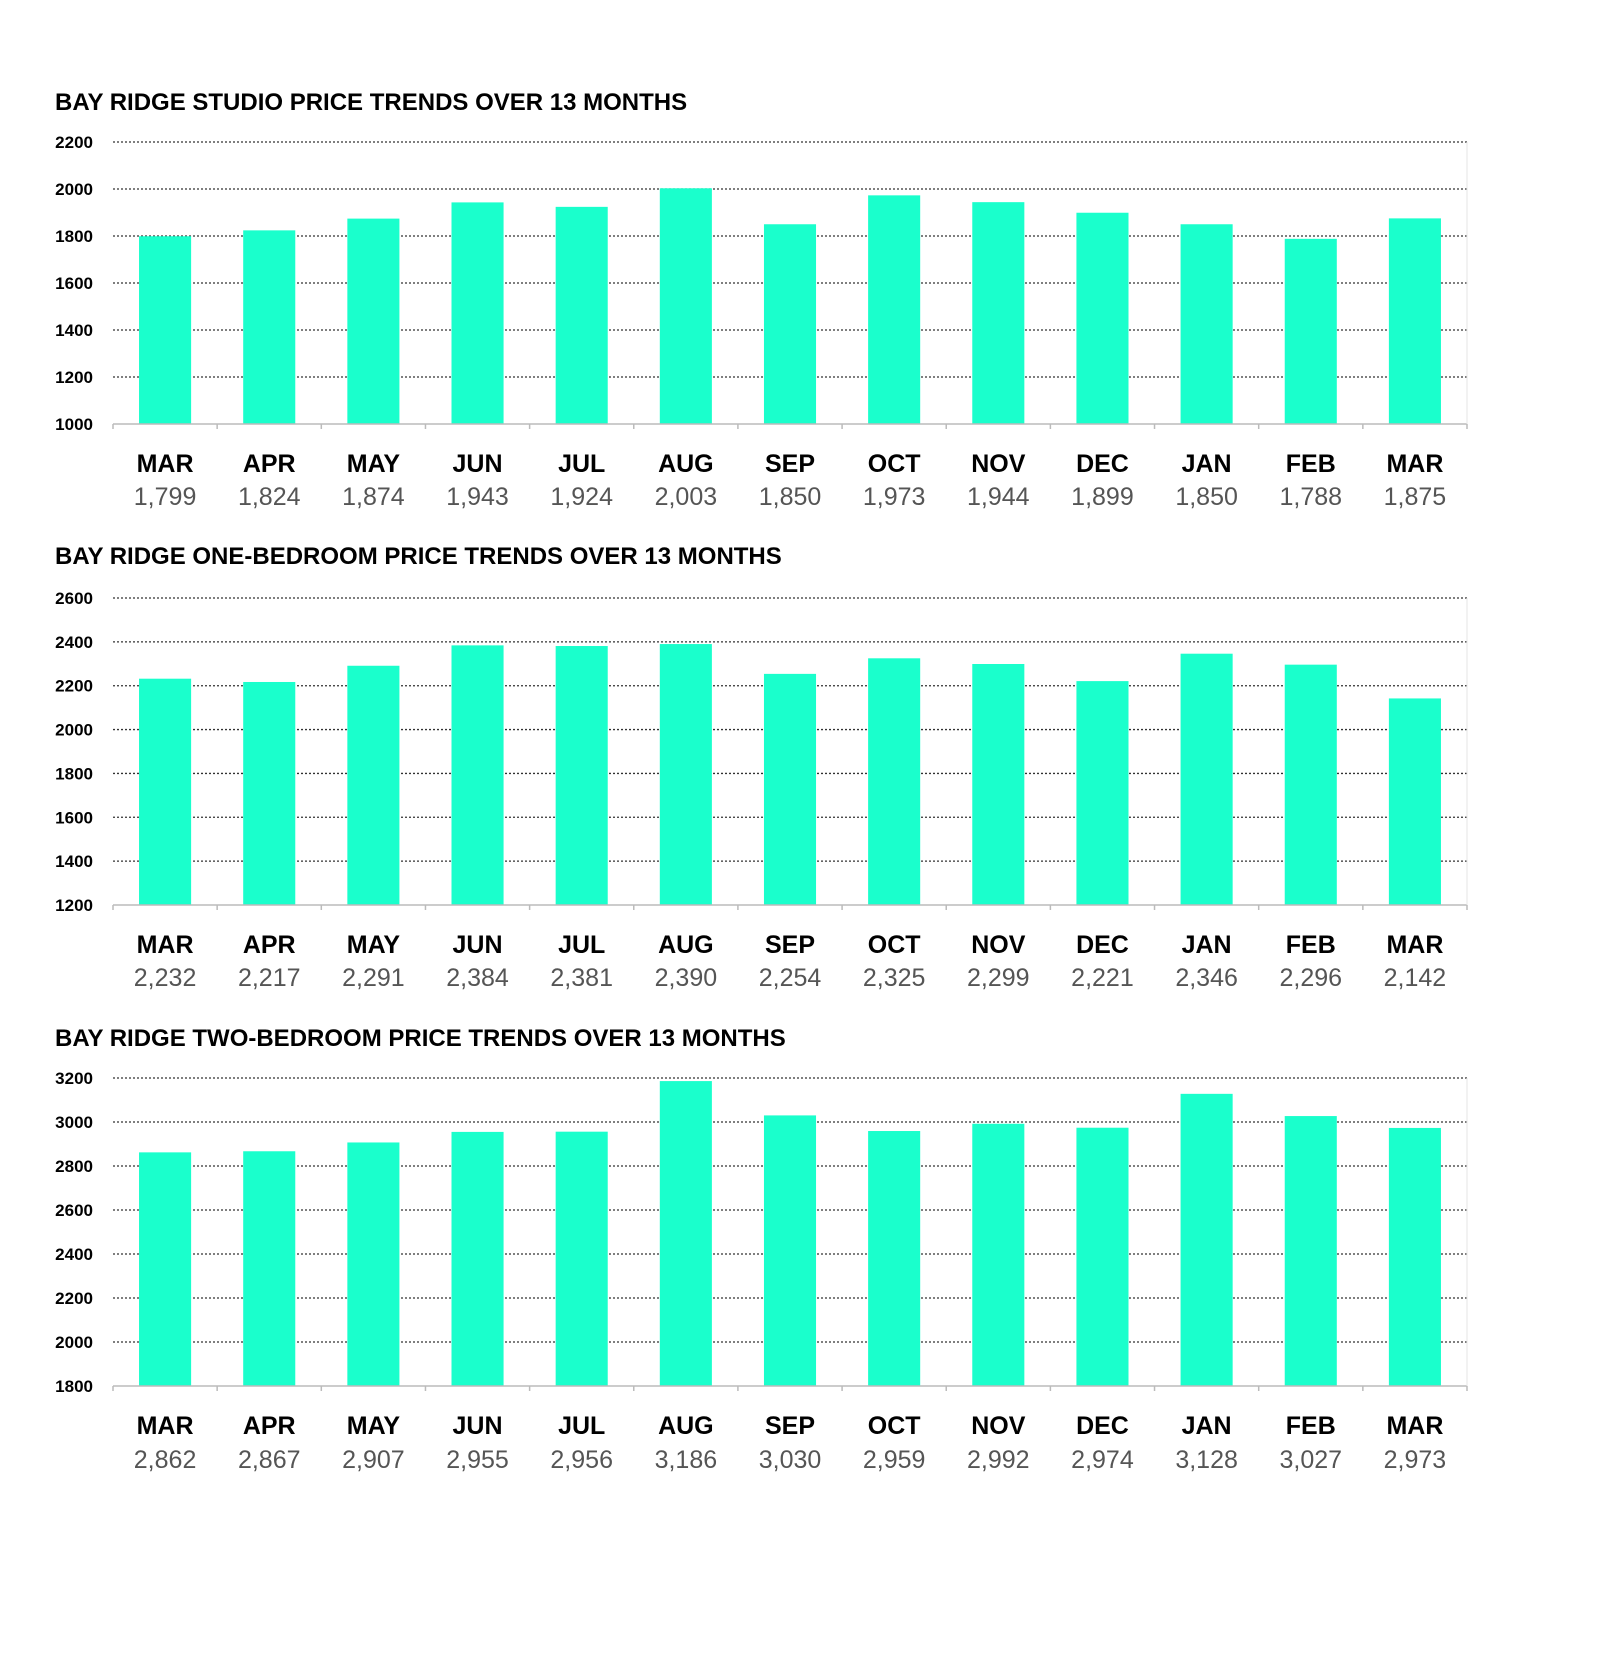 The height and width of the screenshot is (1675, 1600). I want to click on x-tick-label: APR, so click(269, 464).